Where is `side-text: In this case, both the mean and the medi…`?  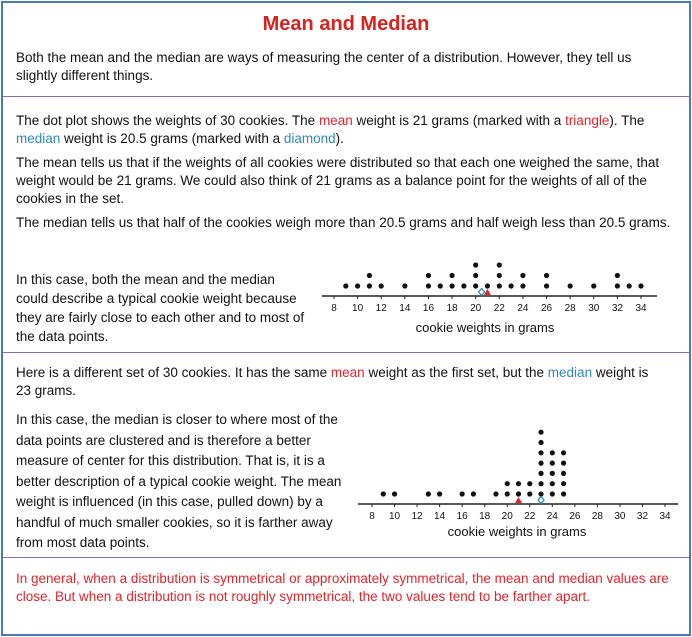 side-text: In this case, both the mean and the medi… is located at coordinates (160, 308).